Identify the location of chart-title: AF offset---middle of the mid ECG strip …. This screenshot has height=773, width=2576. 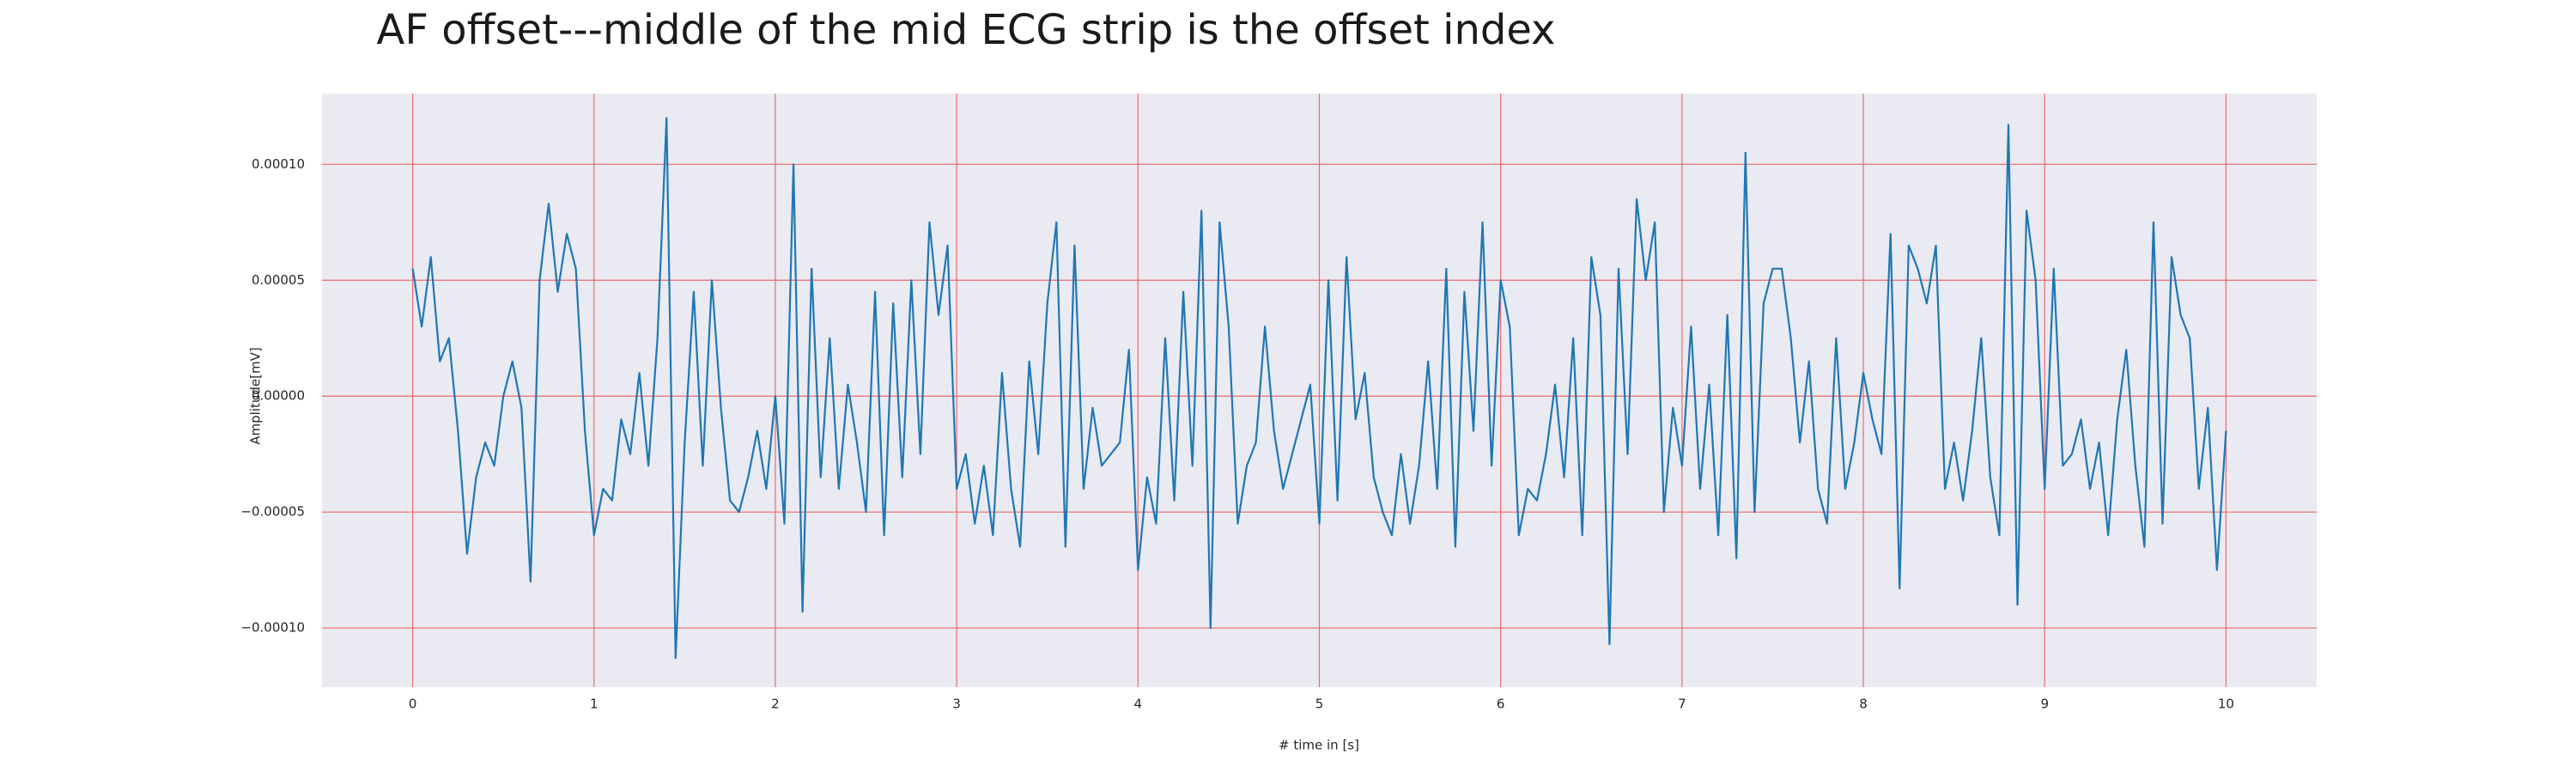
(966, 30).